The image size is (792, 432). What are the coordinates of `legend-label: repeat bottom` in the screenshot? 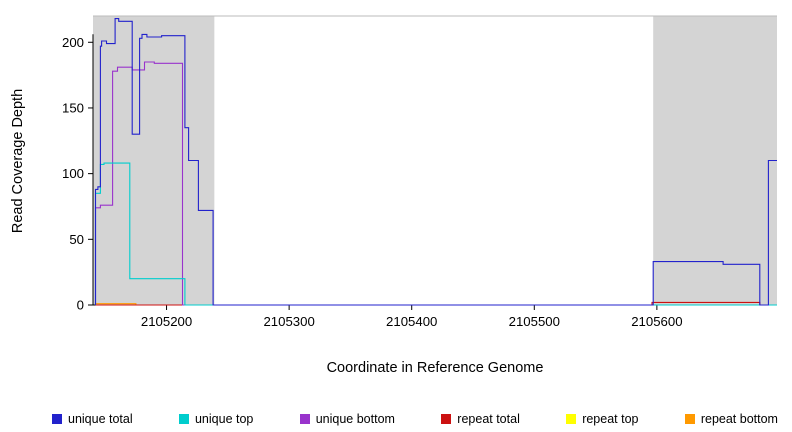 It's located at (739, 419).